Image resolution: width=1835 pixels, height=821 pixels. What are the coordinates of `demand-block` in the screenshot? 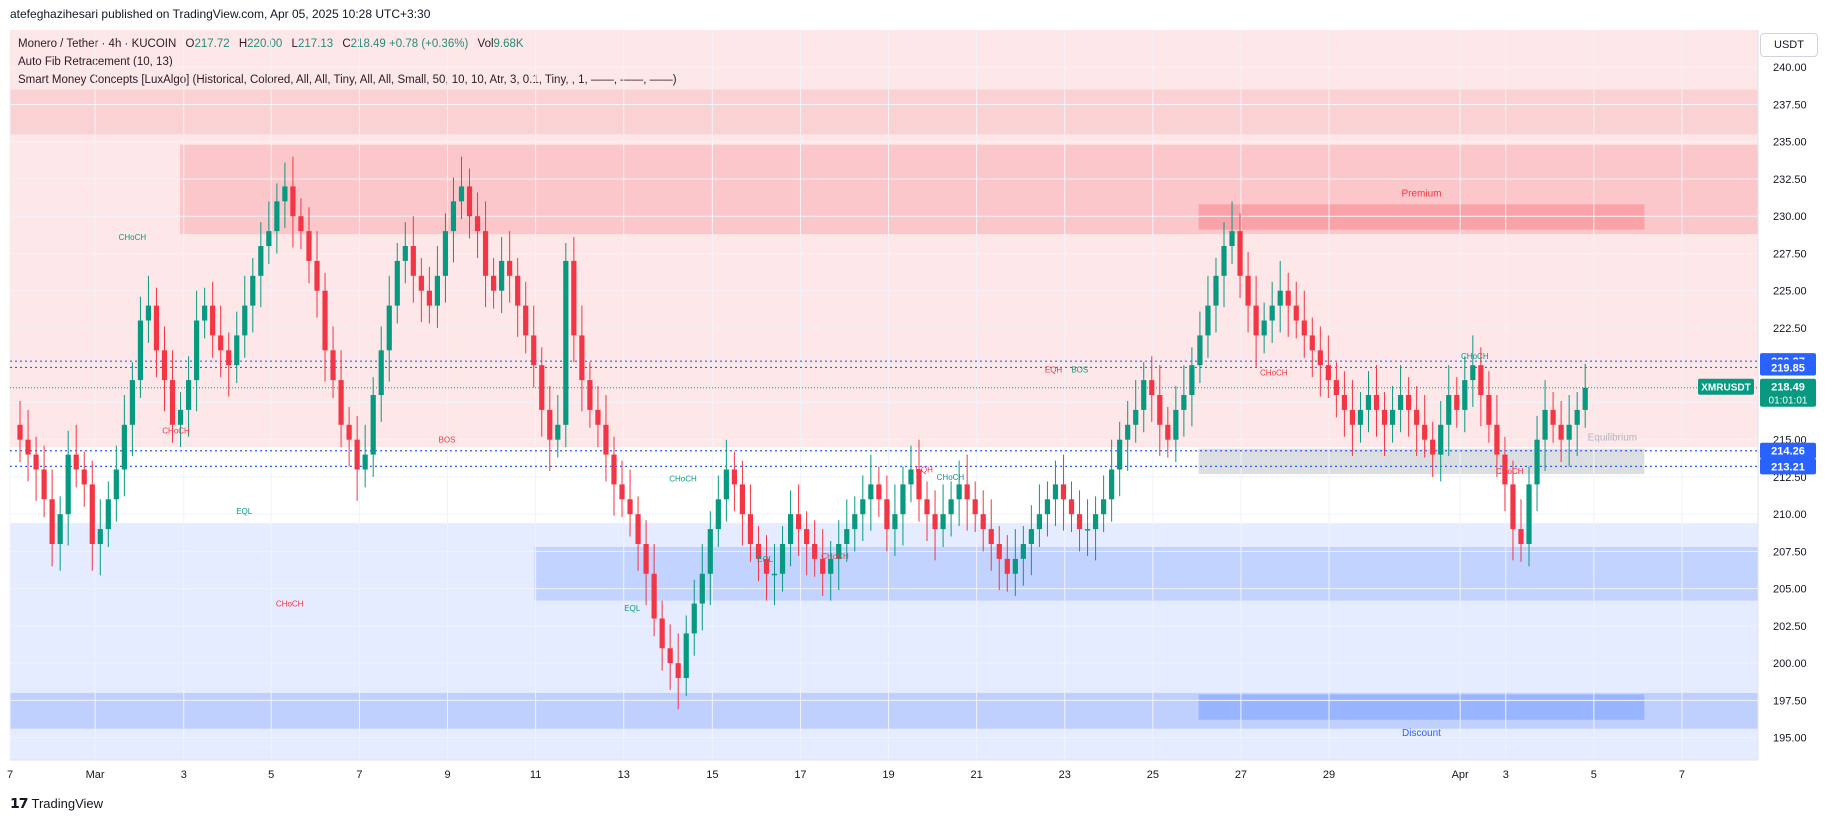 It's located at (1146, 573).